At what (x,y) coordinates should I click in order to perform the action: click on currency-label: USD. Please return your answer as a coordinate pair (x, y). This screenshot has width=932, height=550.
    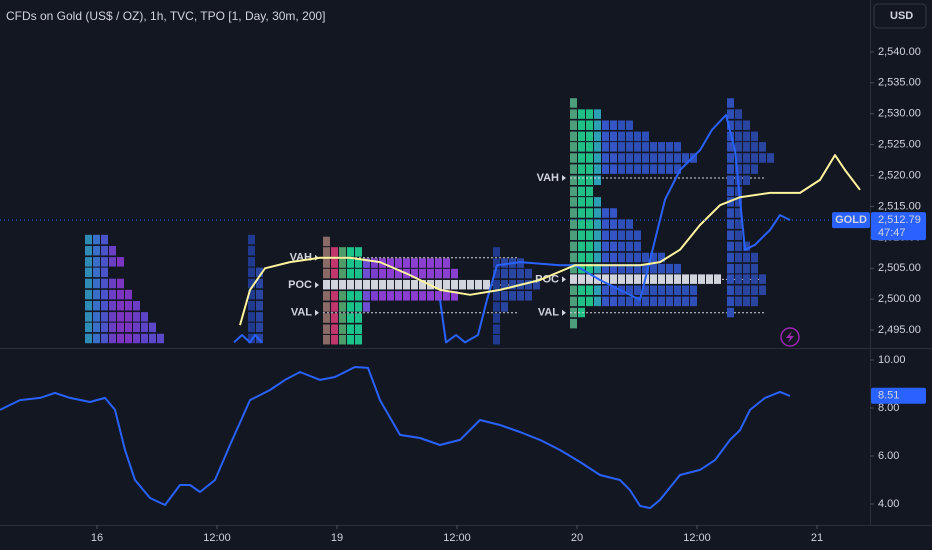
    Looking at the image, I should click on (901, 16).